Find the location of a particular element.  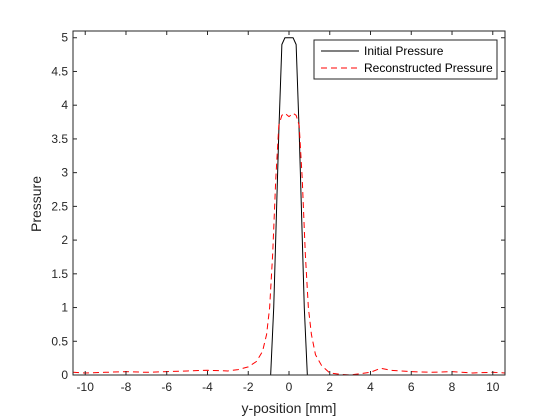

x-axis-label: y-position [mm] is located at coordinates (289, 408).